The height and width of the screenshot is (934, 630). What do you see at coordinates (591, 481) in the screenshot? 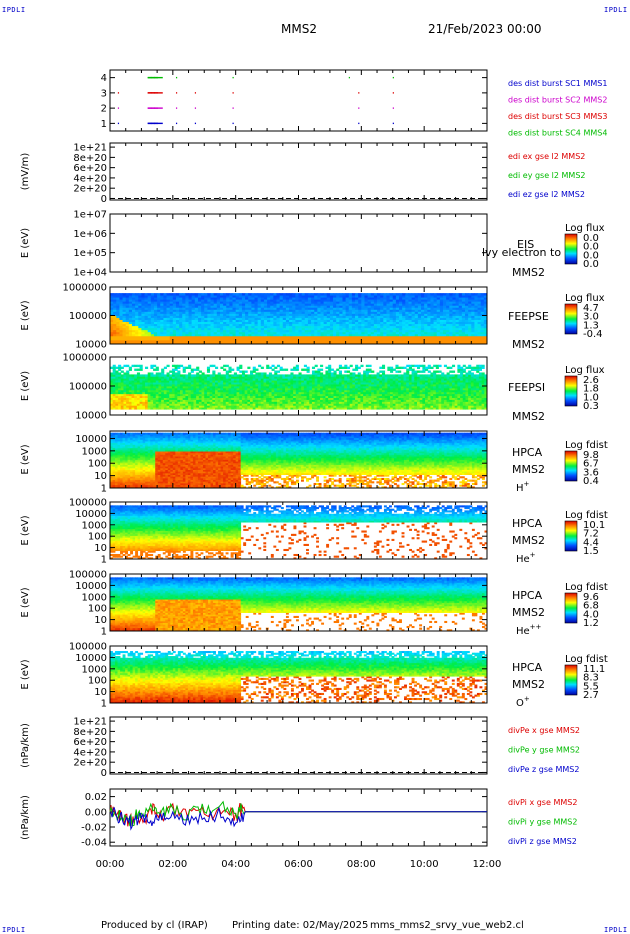
I see `colorbar-tick-label: 0.4` at bounding box center [591, 481].